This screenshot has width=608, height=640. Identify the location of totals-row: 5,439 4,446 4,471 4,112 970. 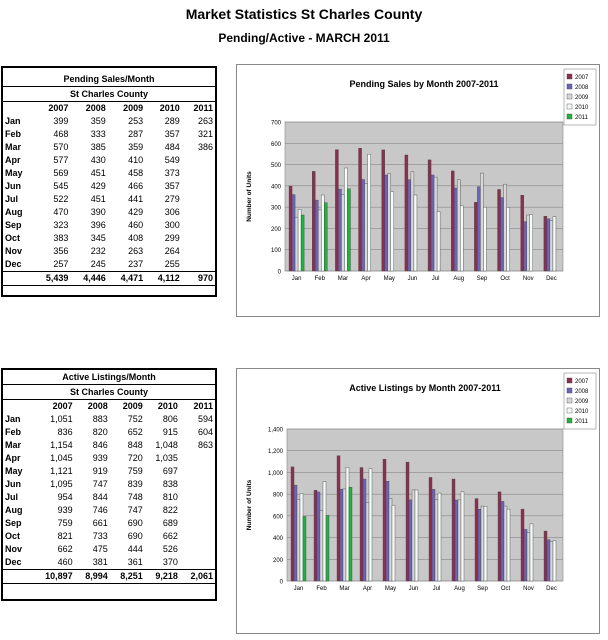
(109, 278).